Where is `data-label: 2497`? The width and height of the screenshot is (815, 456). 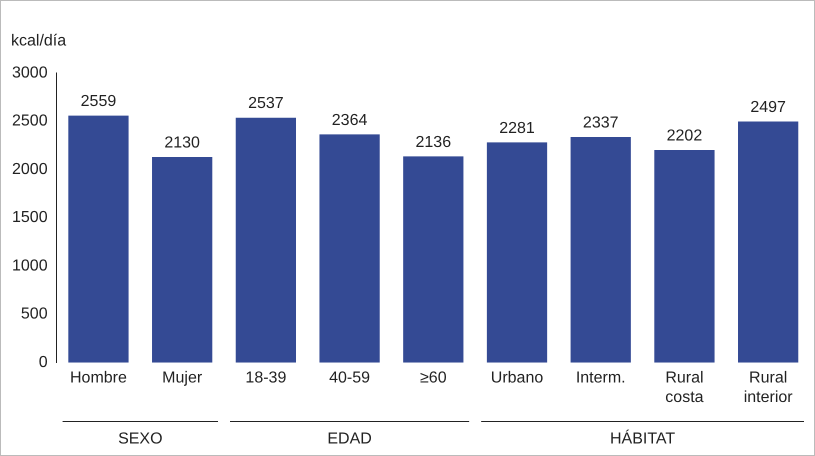 data-label: 2497 is located at coordinates (768, 107).